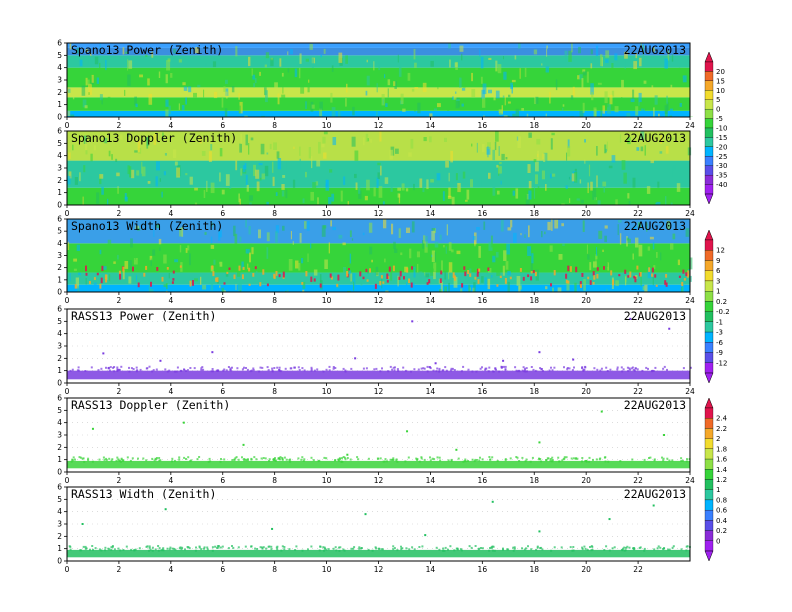 The width and height of the screenshot is (792, 612). Describe the element at coordinates (721, 176) in the screenshot. I see `colorbar-label: -35` at that location.